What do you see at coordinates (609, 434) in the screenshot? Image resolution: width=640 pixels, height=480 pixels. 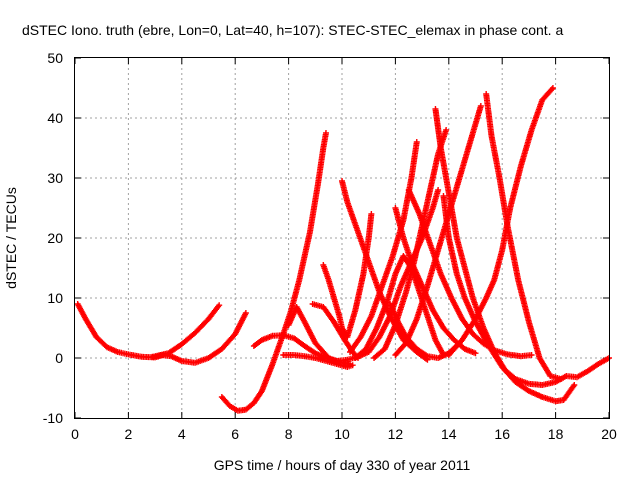 I see `x-tick-label: 20` at bounding box center [609, 434].